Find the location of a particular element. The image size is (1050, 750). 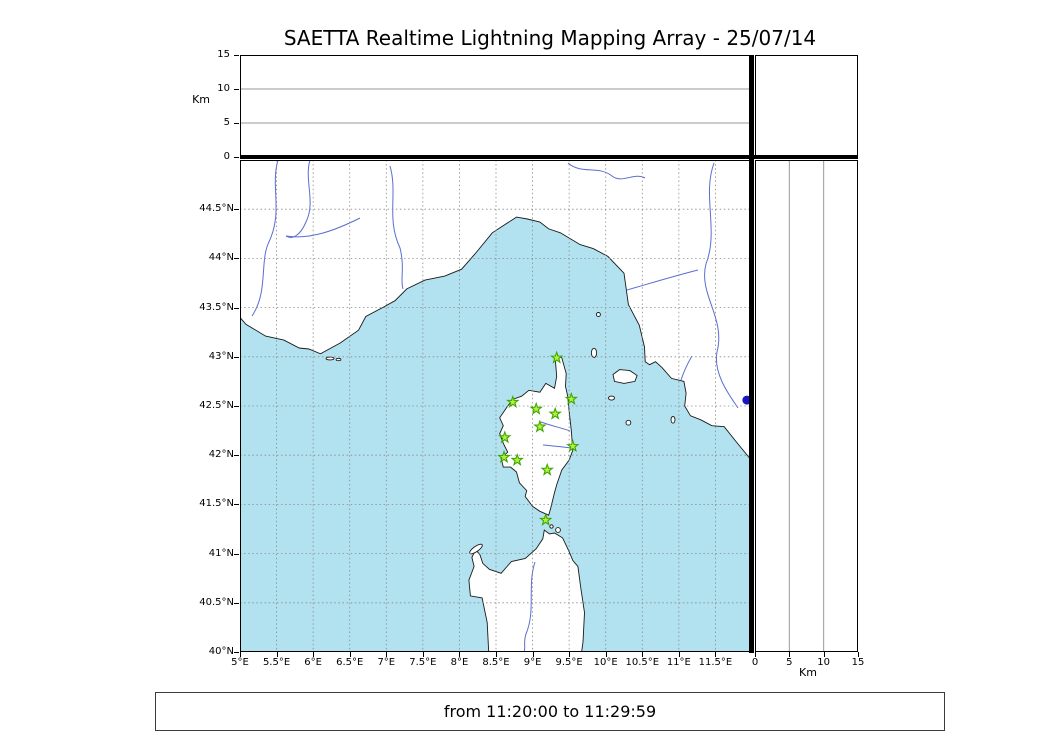

altitude-axis-label-top: Km is located at coordinates (201, 99).